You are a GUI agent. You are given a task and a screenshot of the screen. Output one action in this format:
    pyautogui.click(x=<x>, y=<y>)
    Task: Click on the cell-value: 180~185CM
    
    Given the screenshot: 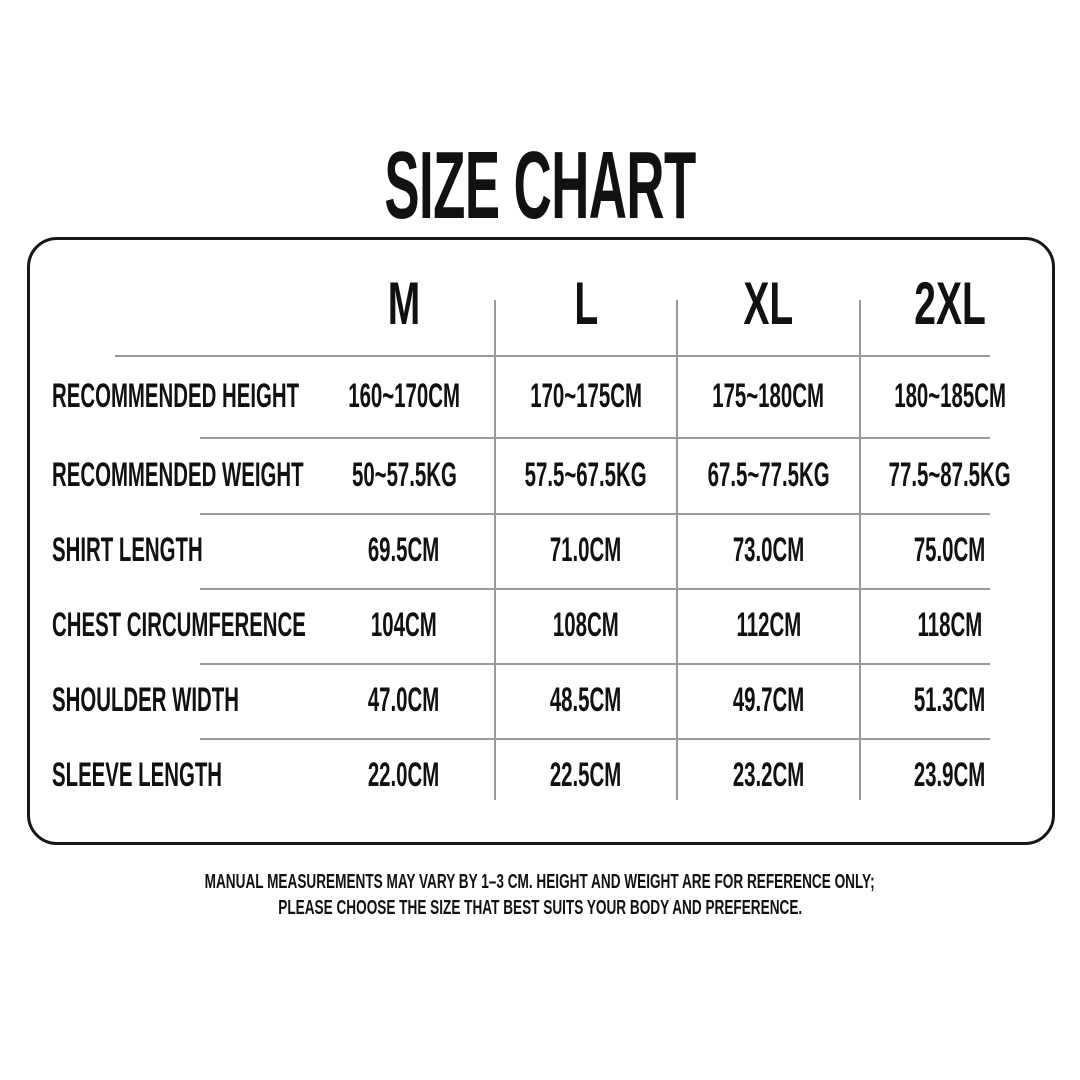 What is the action you would take?
    pyautogui.click(x=950, y=395)
    